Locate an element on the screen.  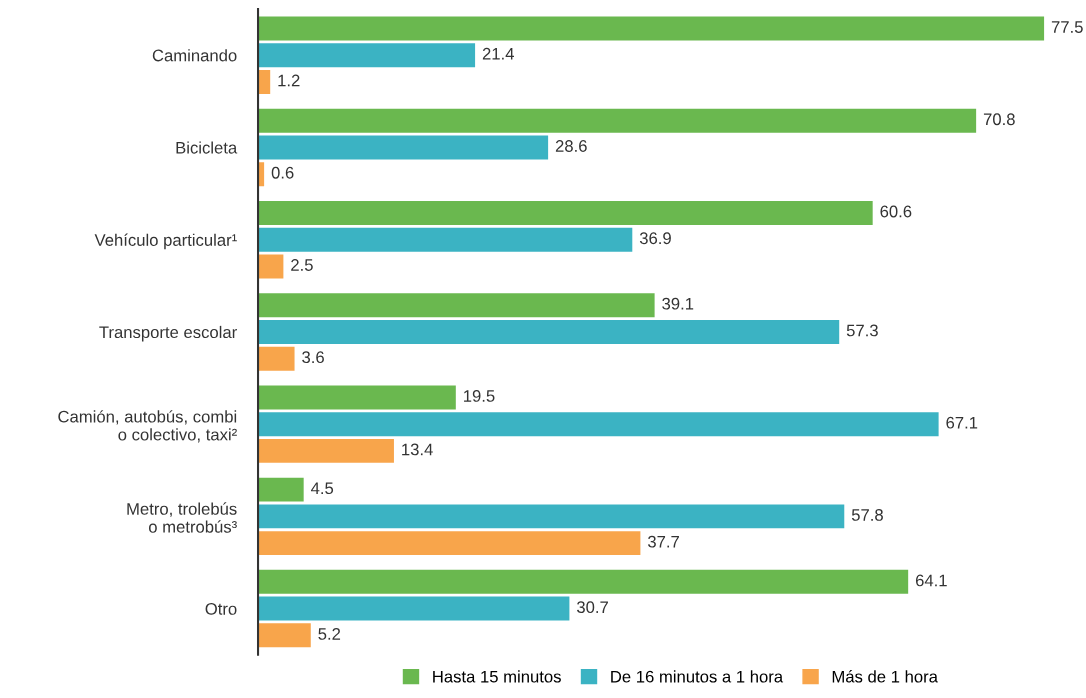
y-tick-label: Transporte escolar is located at coordinates (168, 333).